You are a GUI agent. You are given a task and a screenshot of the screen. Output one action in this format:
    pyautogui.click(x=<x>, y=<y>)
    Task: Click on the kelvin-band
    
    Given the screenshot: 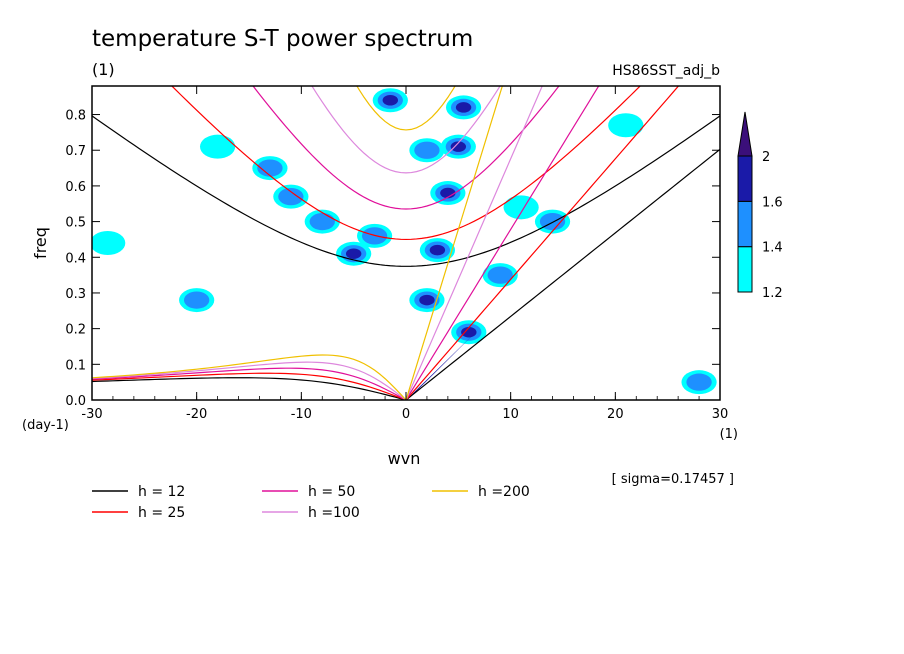 What is the action you would take?
    pyautogui.click(x=443, y=364)
    